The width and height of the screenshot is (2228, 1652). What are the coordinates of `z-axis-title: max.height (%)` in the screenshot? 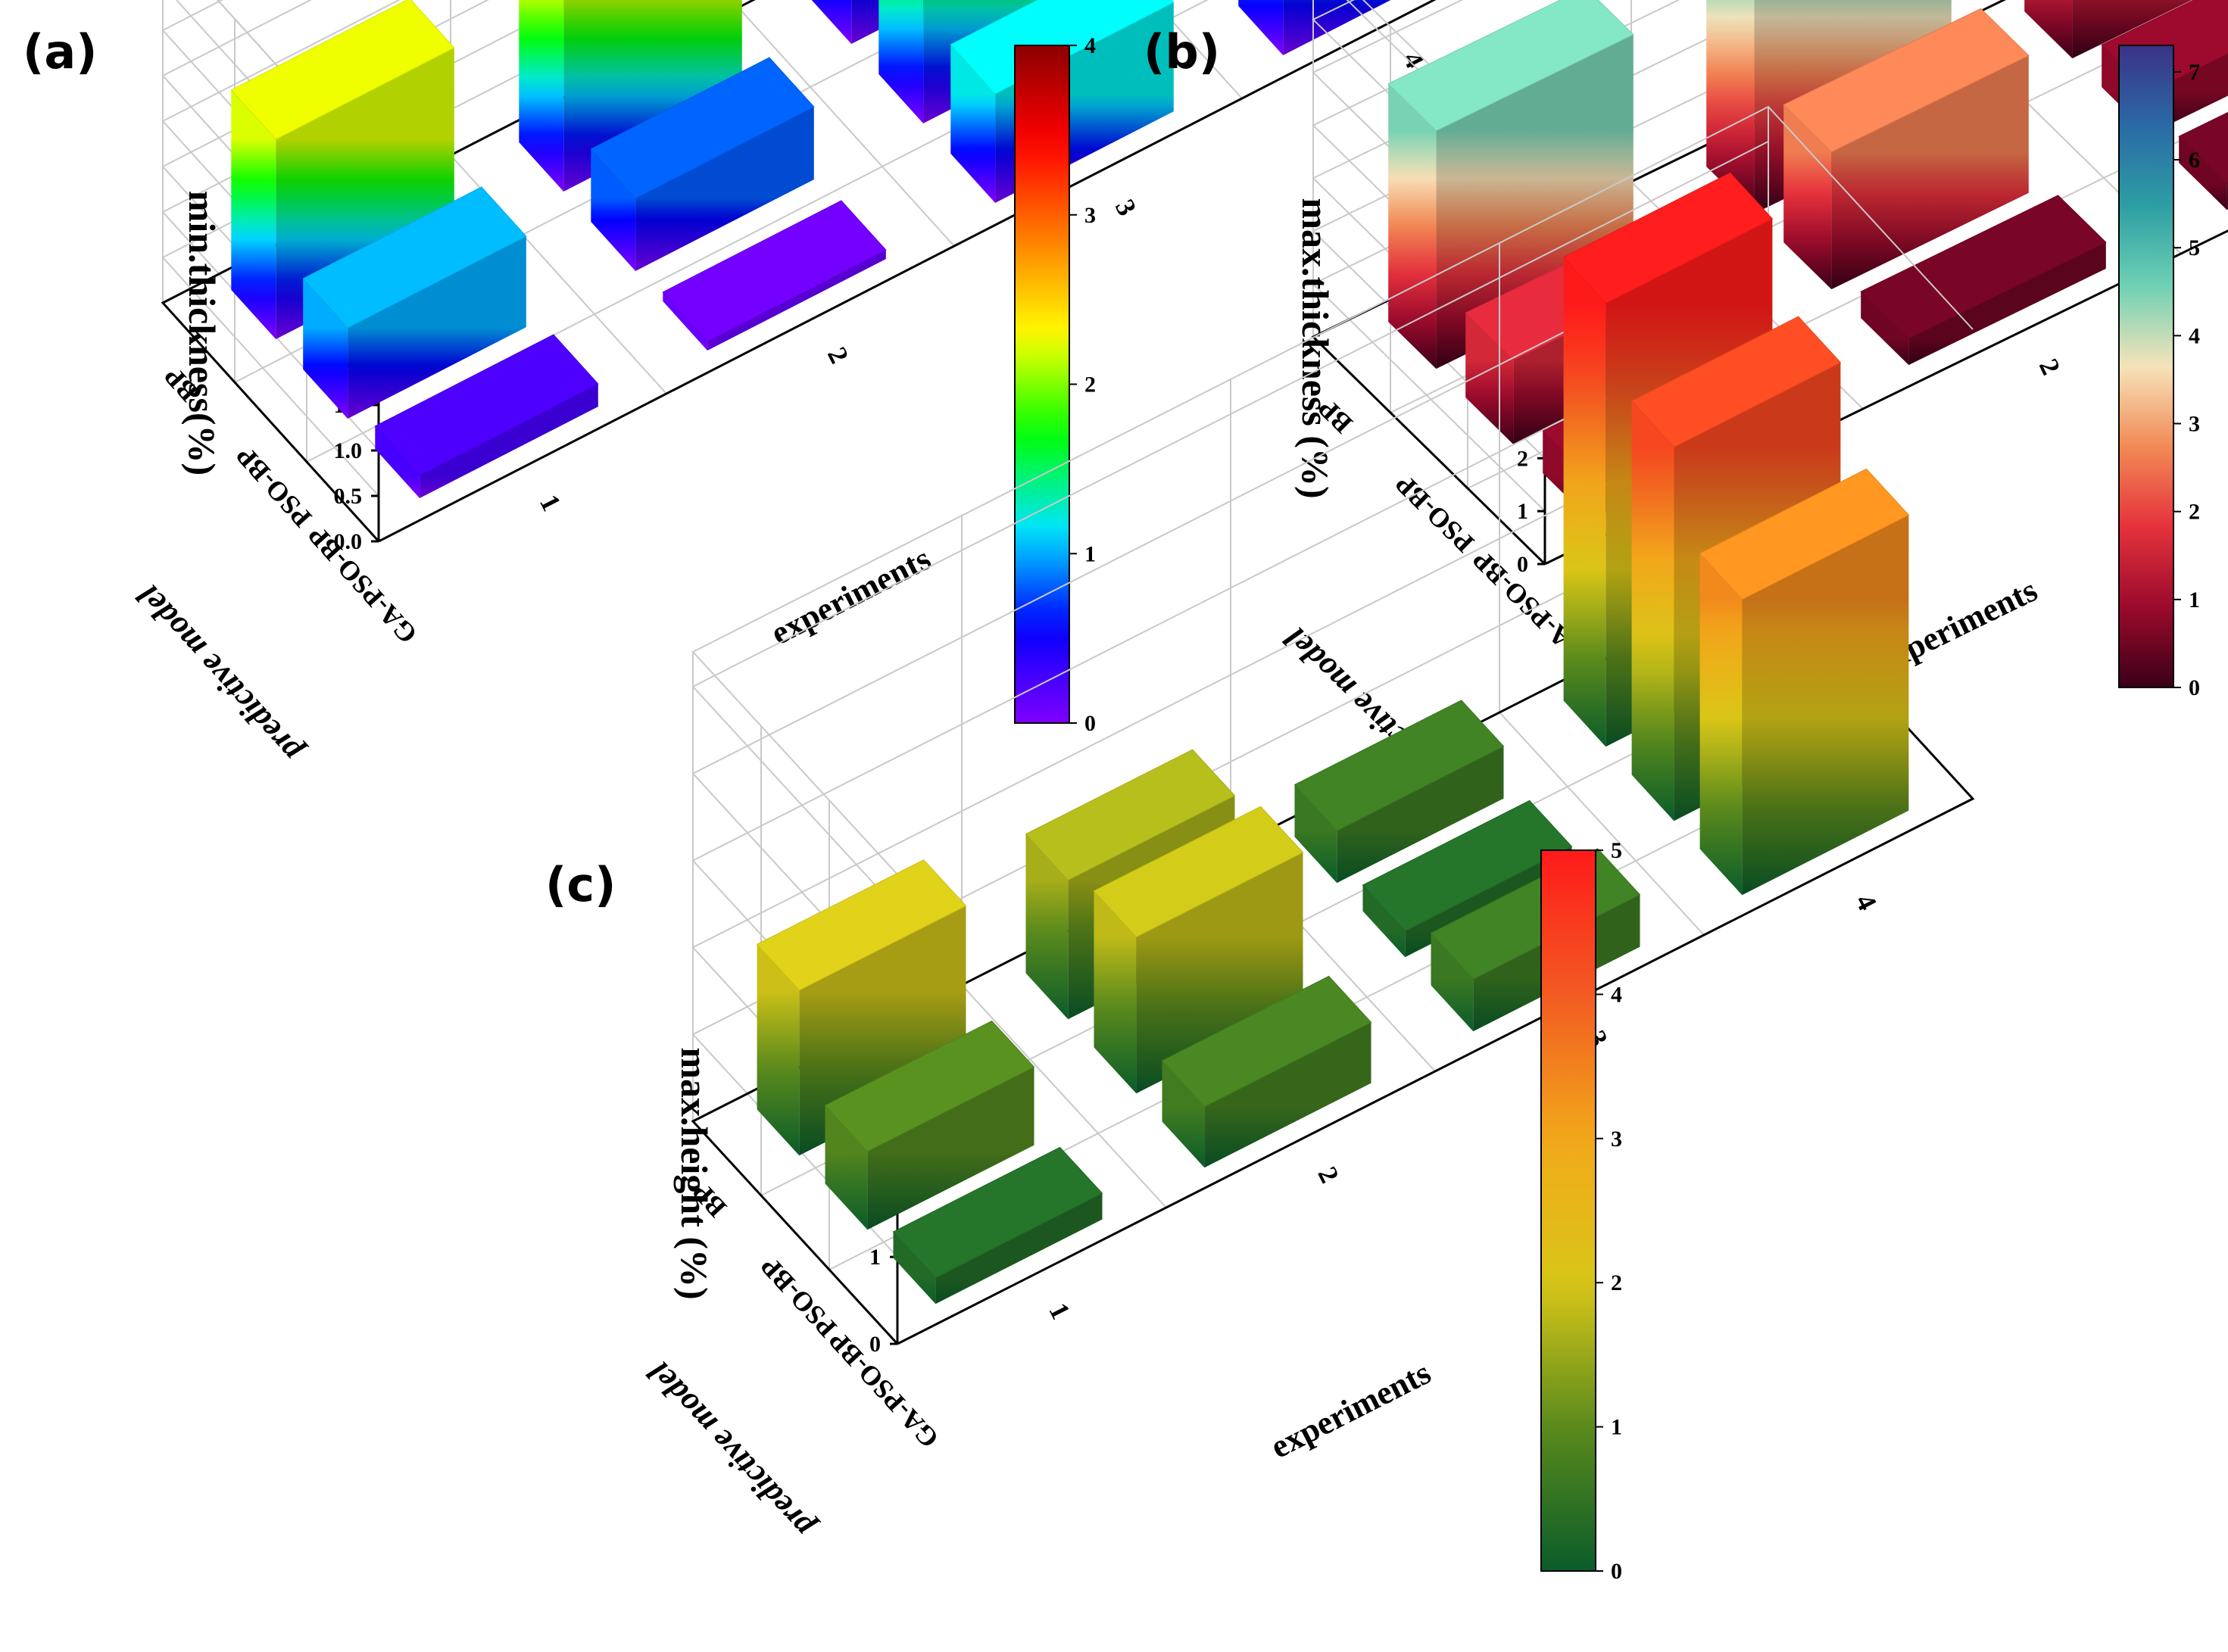 It's located at (694, 1173).